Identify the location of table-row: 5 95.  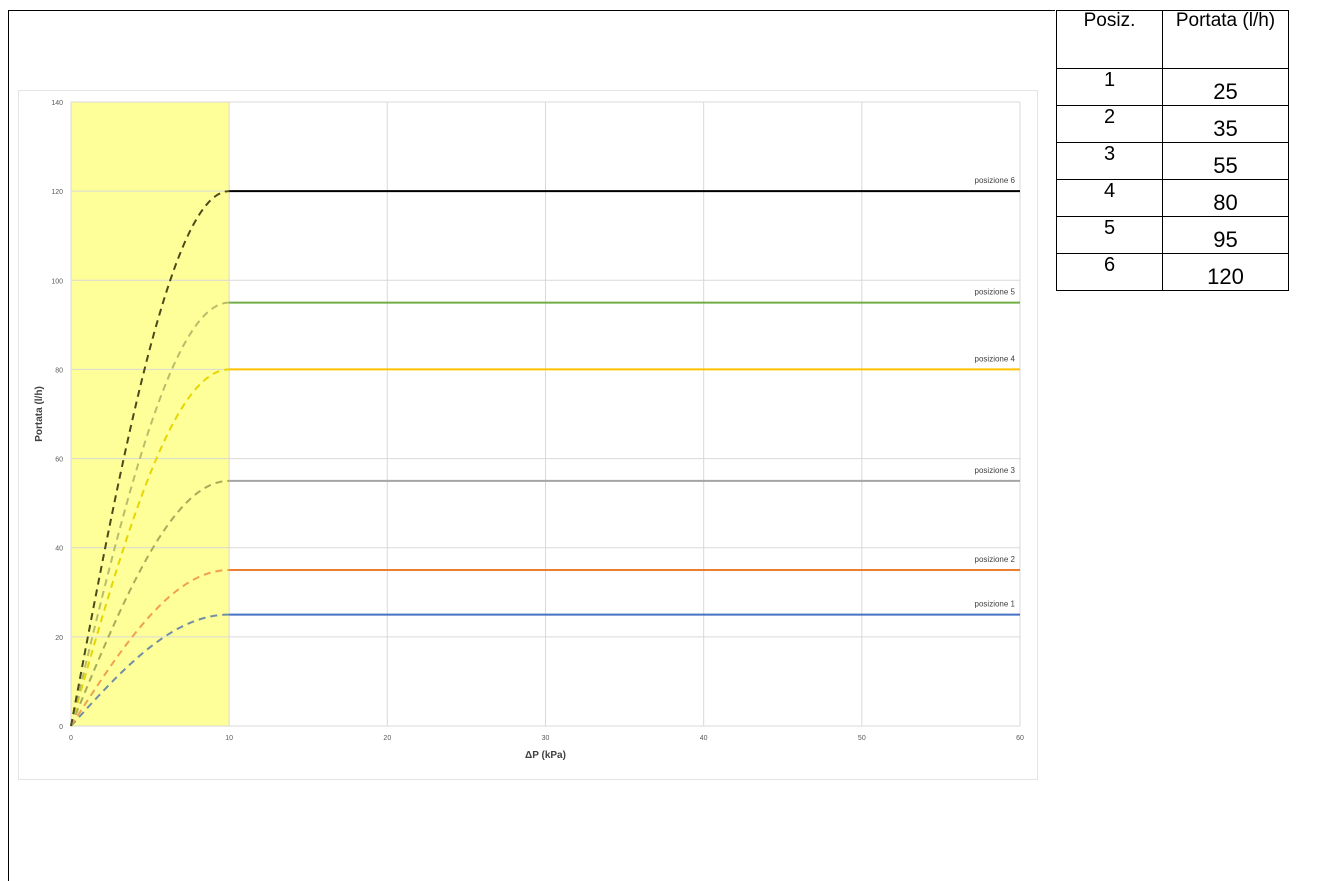
(1172, 235).